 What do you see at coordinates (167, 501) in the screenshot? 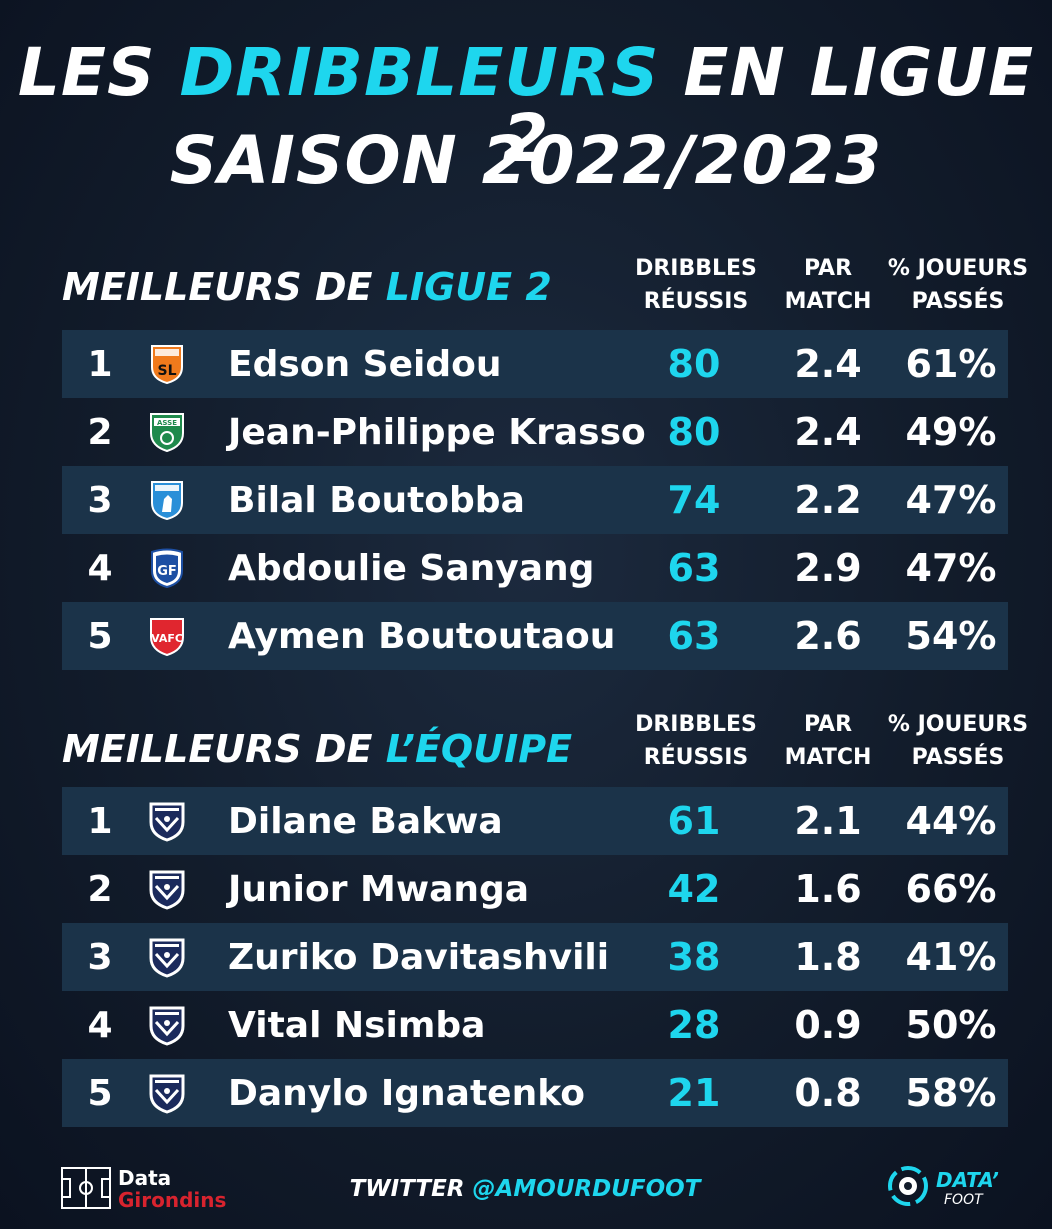
I see `niort-crest-icon` at bounding box center [167, 501].